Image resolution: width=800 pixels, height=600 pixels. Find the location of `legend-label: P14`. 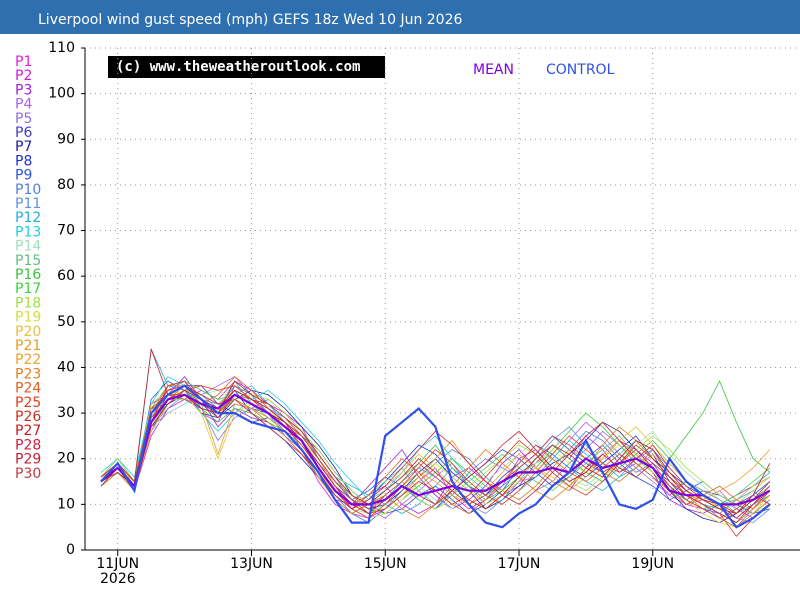

legend-label: P14 is located at coordinates (28, 247).